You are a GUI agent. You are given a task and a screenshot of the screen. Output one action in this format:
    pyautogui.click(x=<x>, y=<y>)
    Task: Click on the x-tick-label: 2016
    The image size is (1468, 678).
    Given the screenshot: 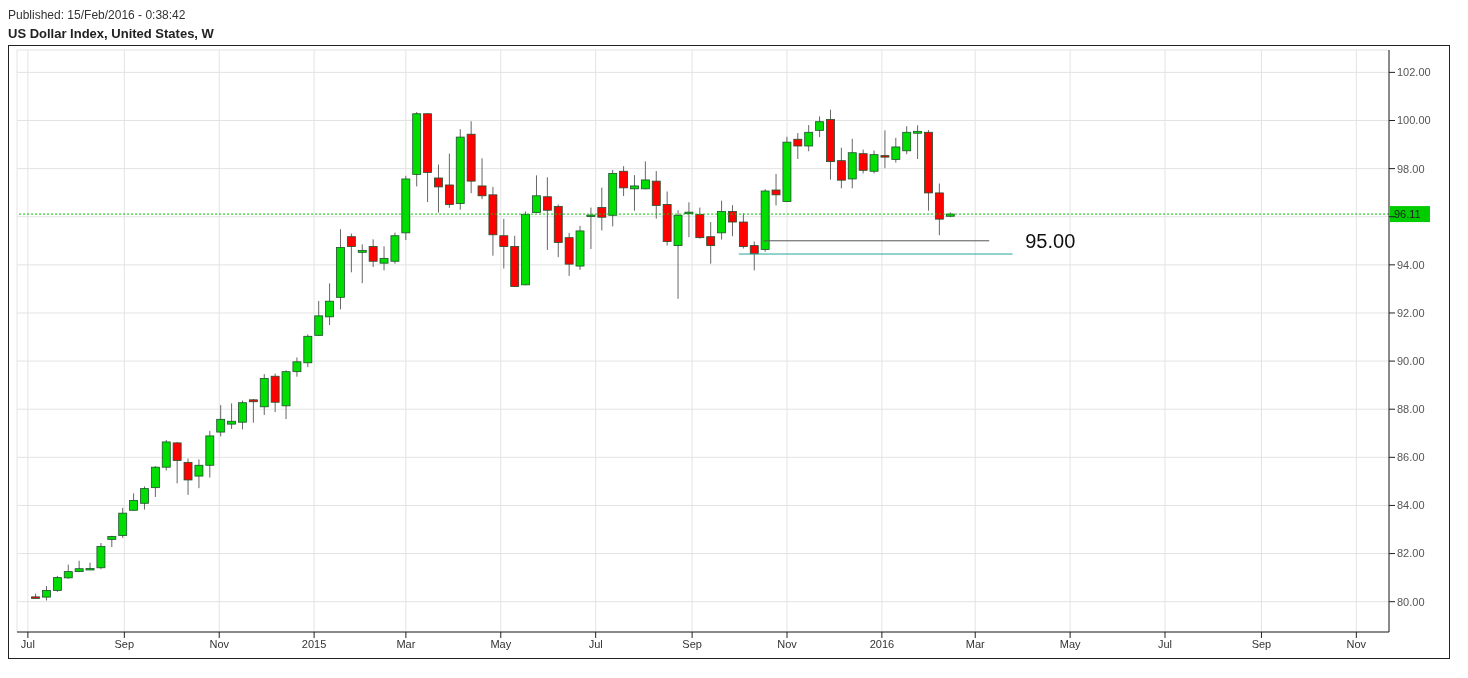 What is the action you would take?
    pyautogui.click(x=882, y=643)
    